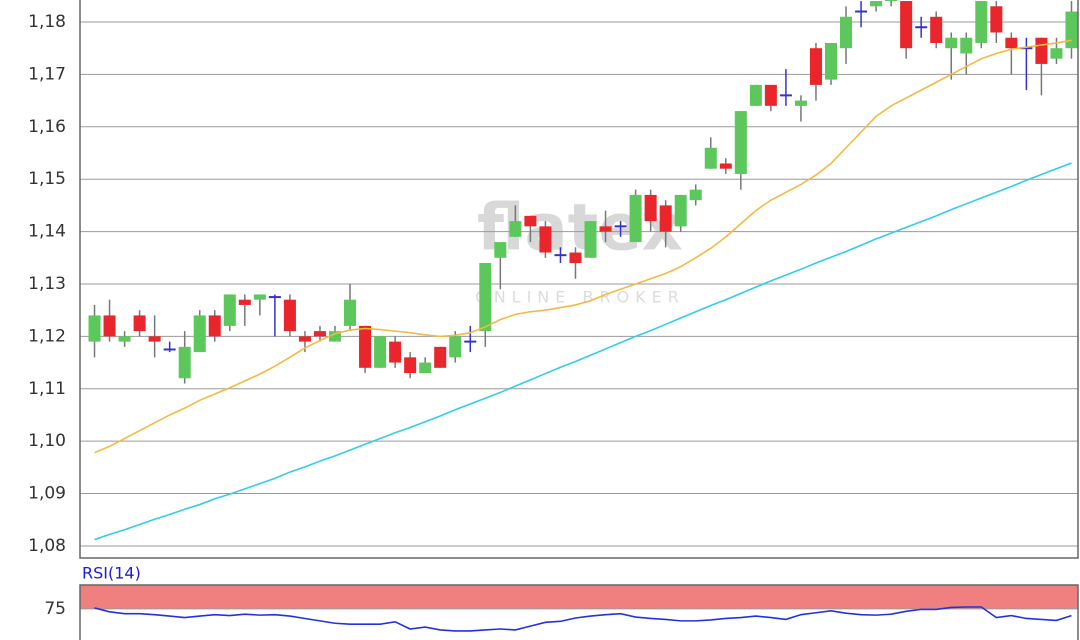 The width and height of the screenshot is (1080, 640). I want to click on y-tick-label: 1,14, so click(47, 232).